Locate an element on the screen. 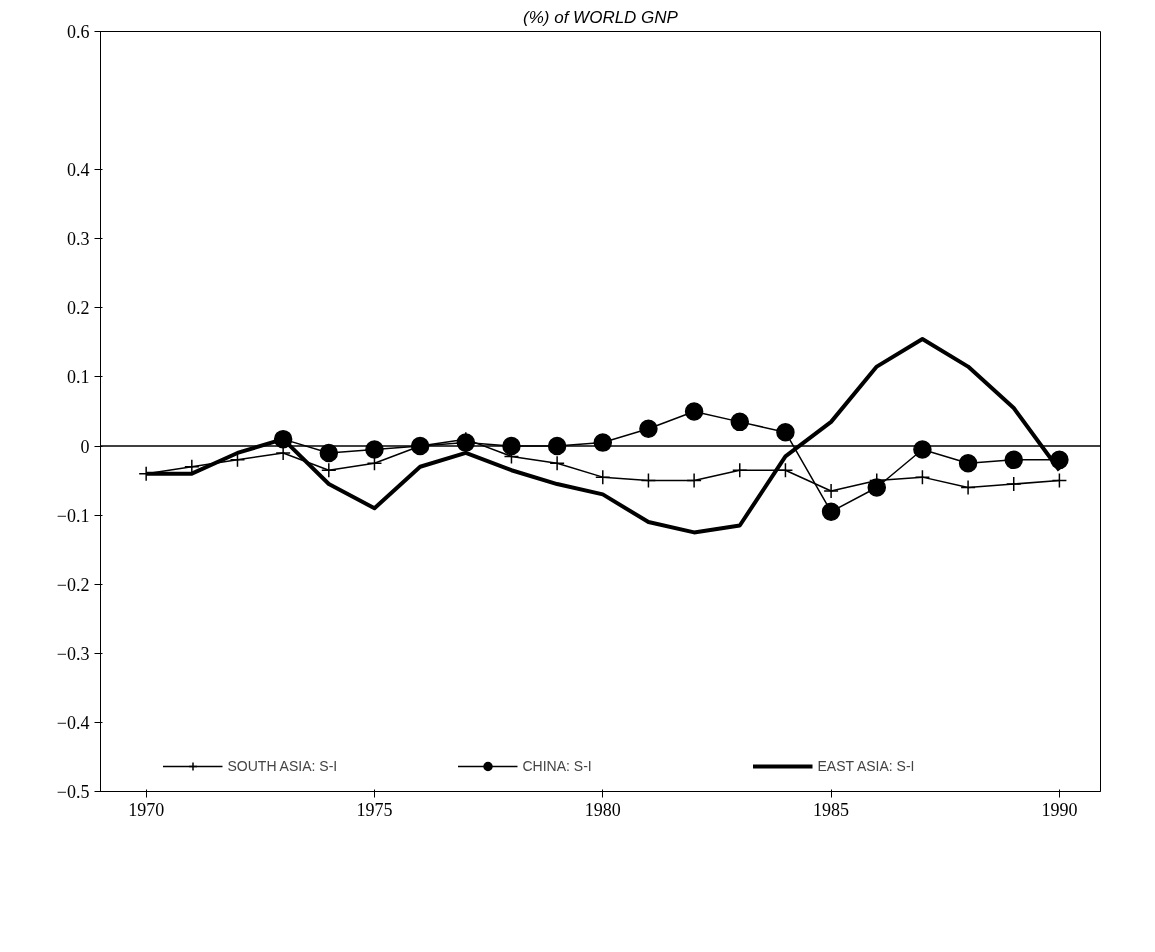  y-tick-label: −0.5 is located at coordinates (73, 792).